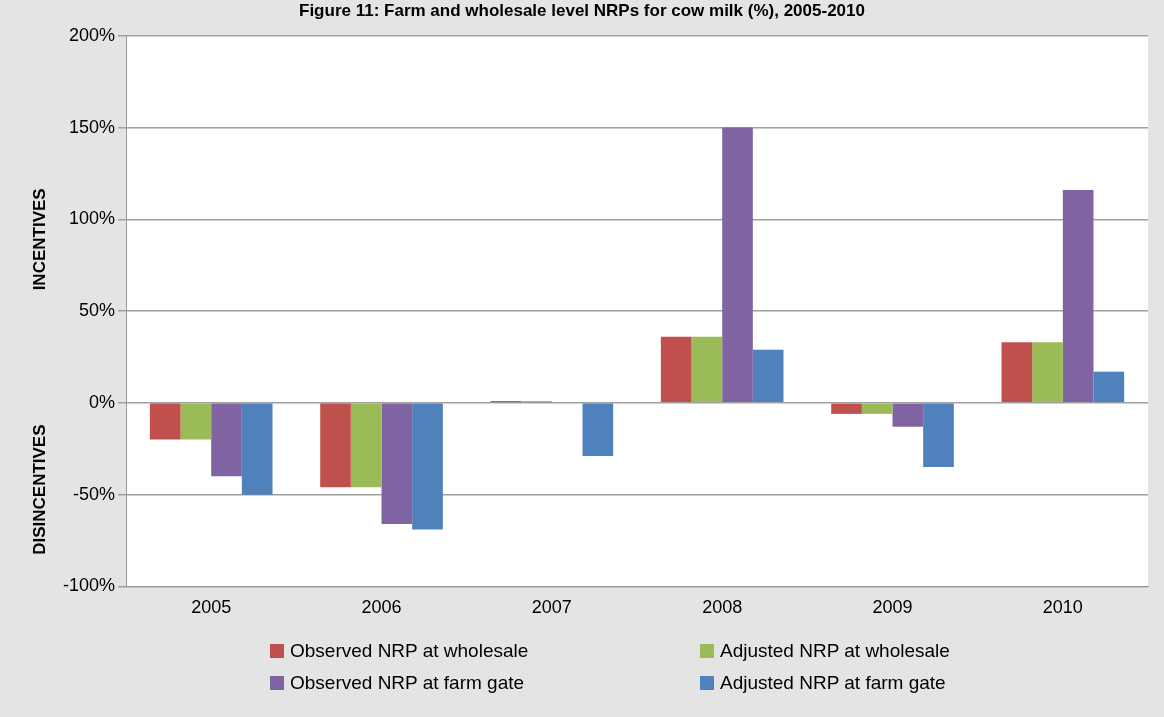 This screenshot has width=1164, height=717. I want to click on y-tick-label: 150%, so click(92, 126).